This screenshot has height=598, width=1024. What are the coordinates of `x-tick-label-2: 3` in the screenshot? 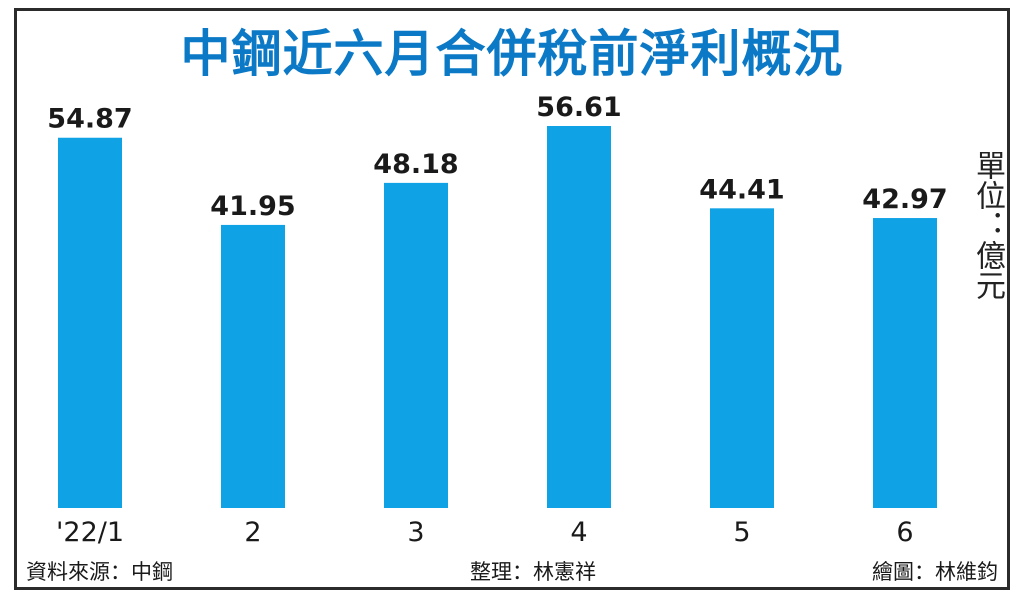 It's located at (415, 532).